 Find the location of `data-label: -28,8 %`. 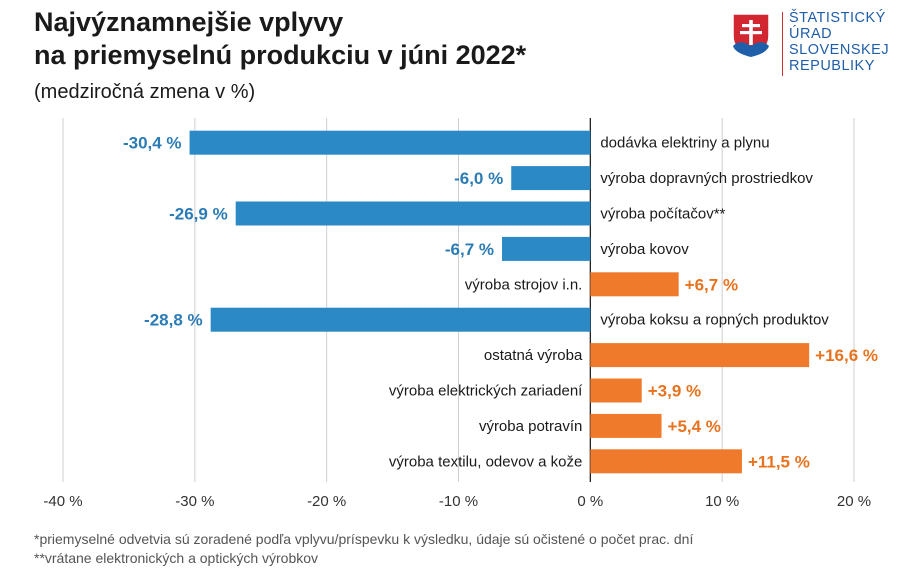

data-label: -28,8 % is located at coordinates (173, 320).